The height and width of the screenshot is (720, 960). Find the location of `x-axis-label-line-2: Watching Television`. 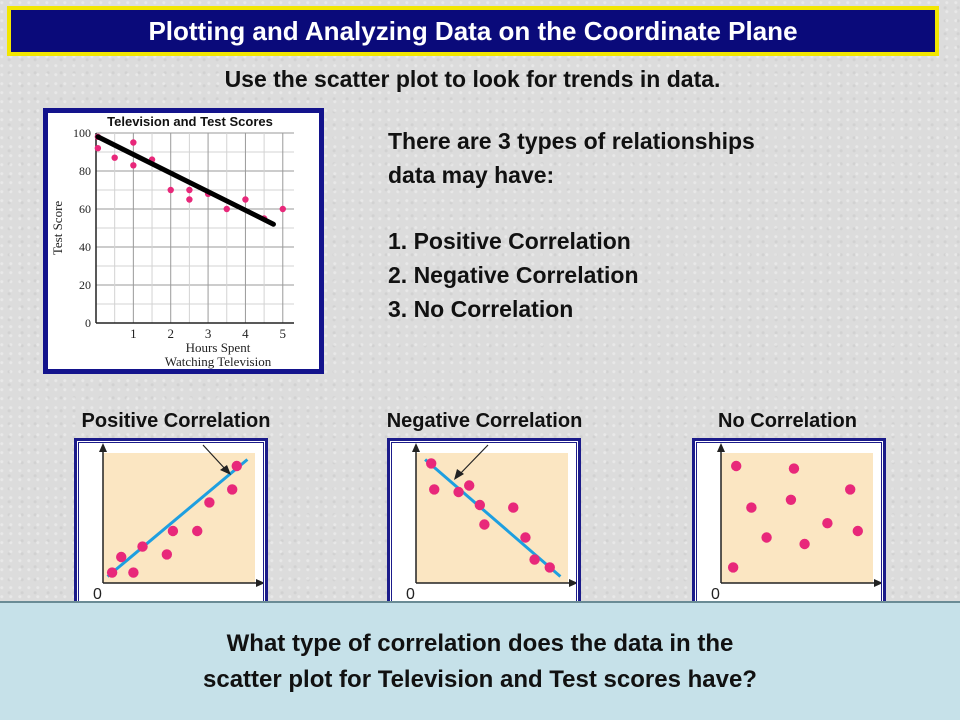

x-axis-label-line-2: Watching Television is located at coordinates (218, 361).